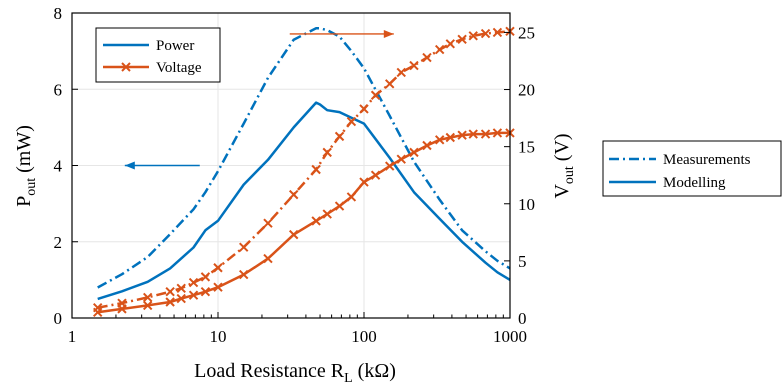 Image resolution: width=782 pixels, height=391 pixels. Describe the element at coordinates (72, 336) in the screenshot. I see `x-tick-label: 1` at that location.